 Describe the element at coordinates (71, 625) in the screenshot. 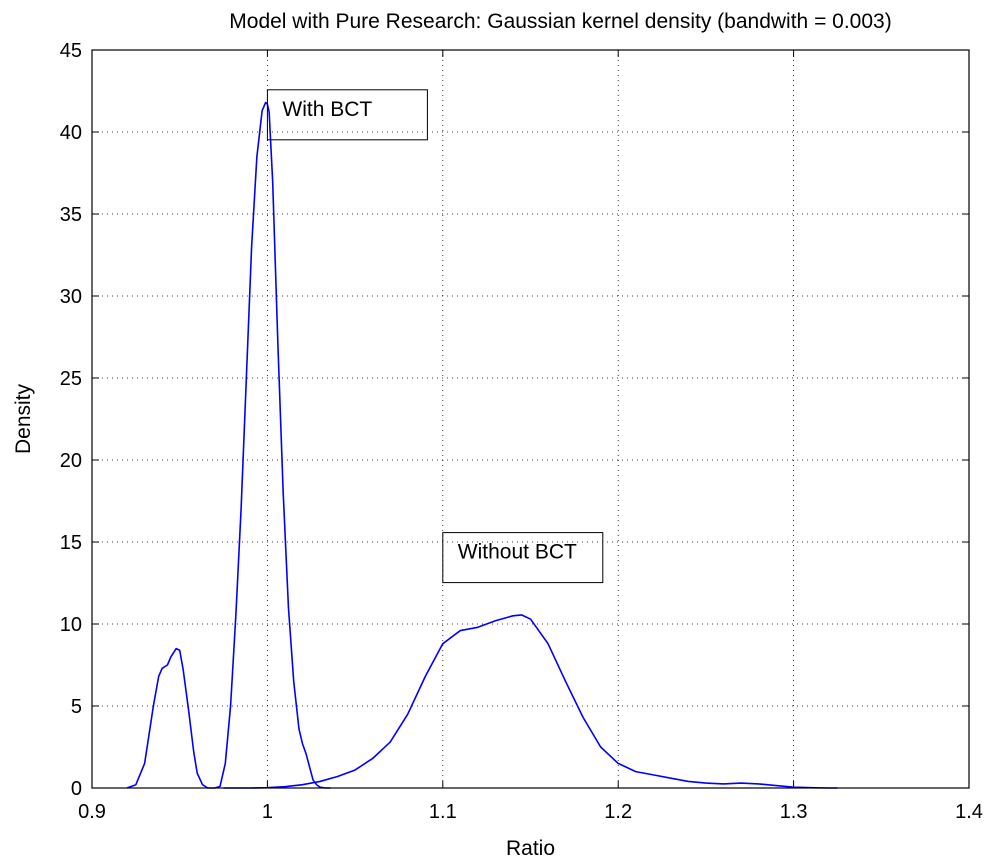

I see `y-tick-label: 10` at that location.